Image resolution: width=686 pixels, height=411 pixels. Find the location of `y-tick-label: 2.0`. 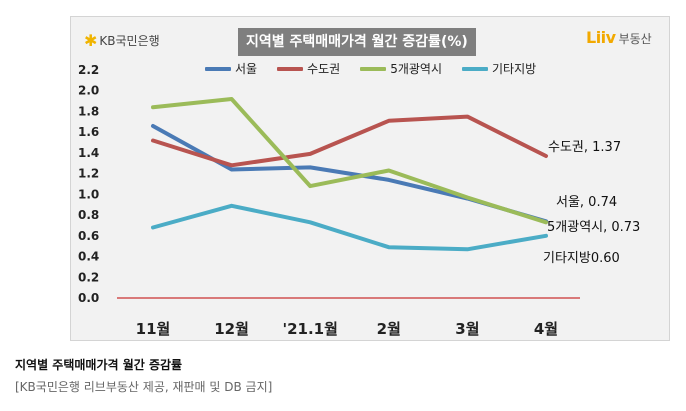

y-tick-label: 2.0 is located at coordinates (88, 91).